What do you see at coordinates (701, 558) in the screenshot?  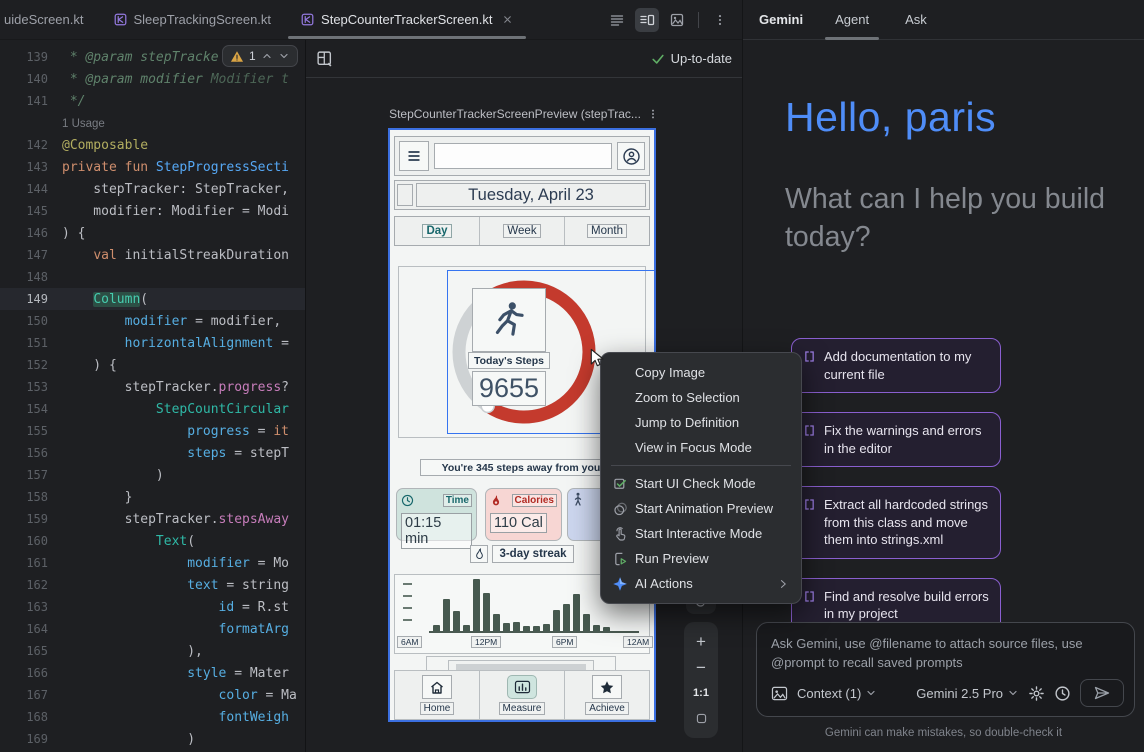 I see `menu-item-run-preview: Run Preview` at bounding box center [701, 558].